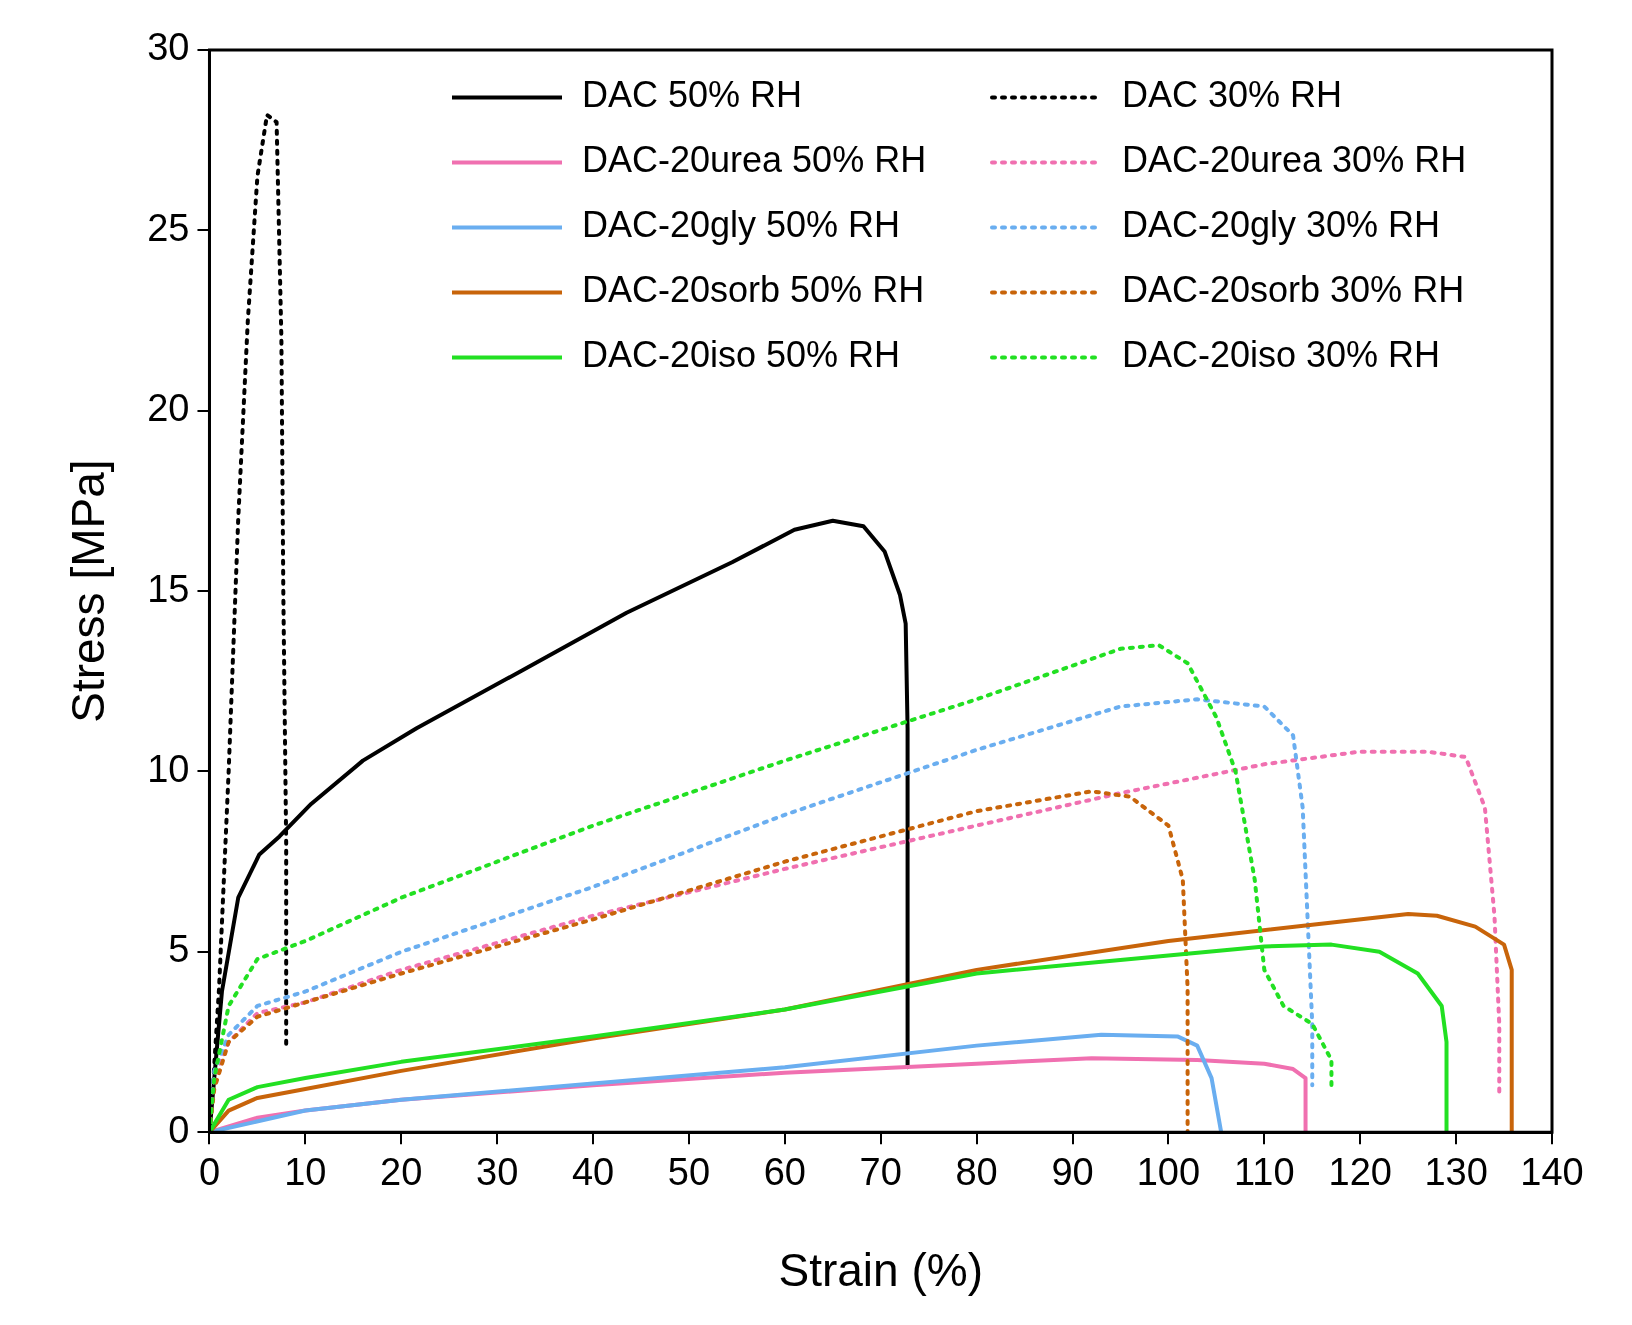 This screenshot has height=1325, width=1632. I want to click on y-tick-label: 5, so click(179, 949).